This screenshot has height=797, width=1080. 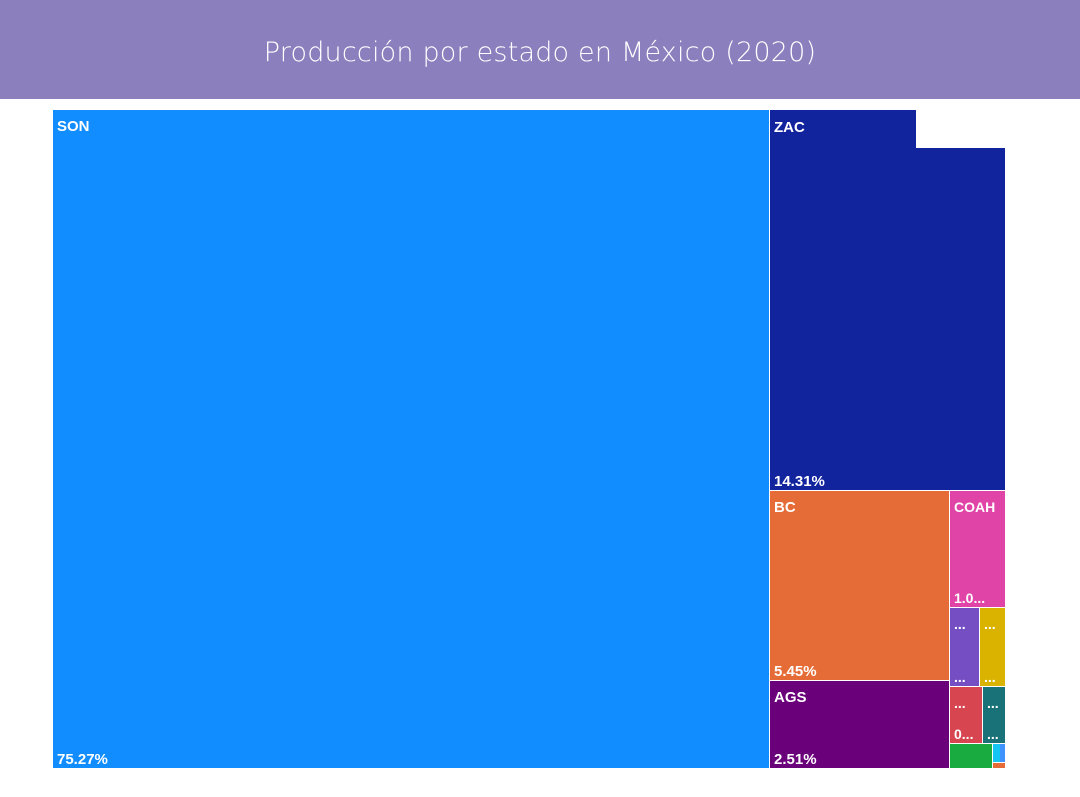 What do you see at coordinates (974, 507) in the screenshot?
I see `tile-label-coah: COAH` at bounding box center [974, 507].